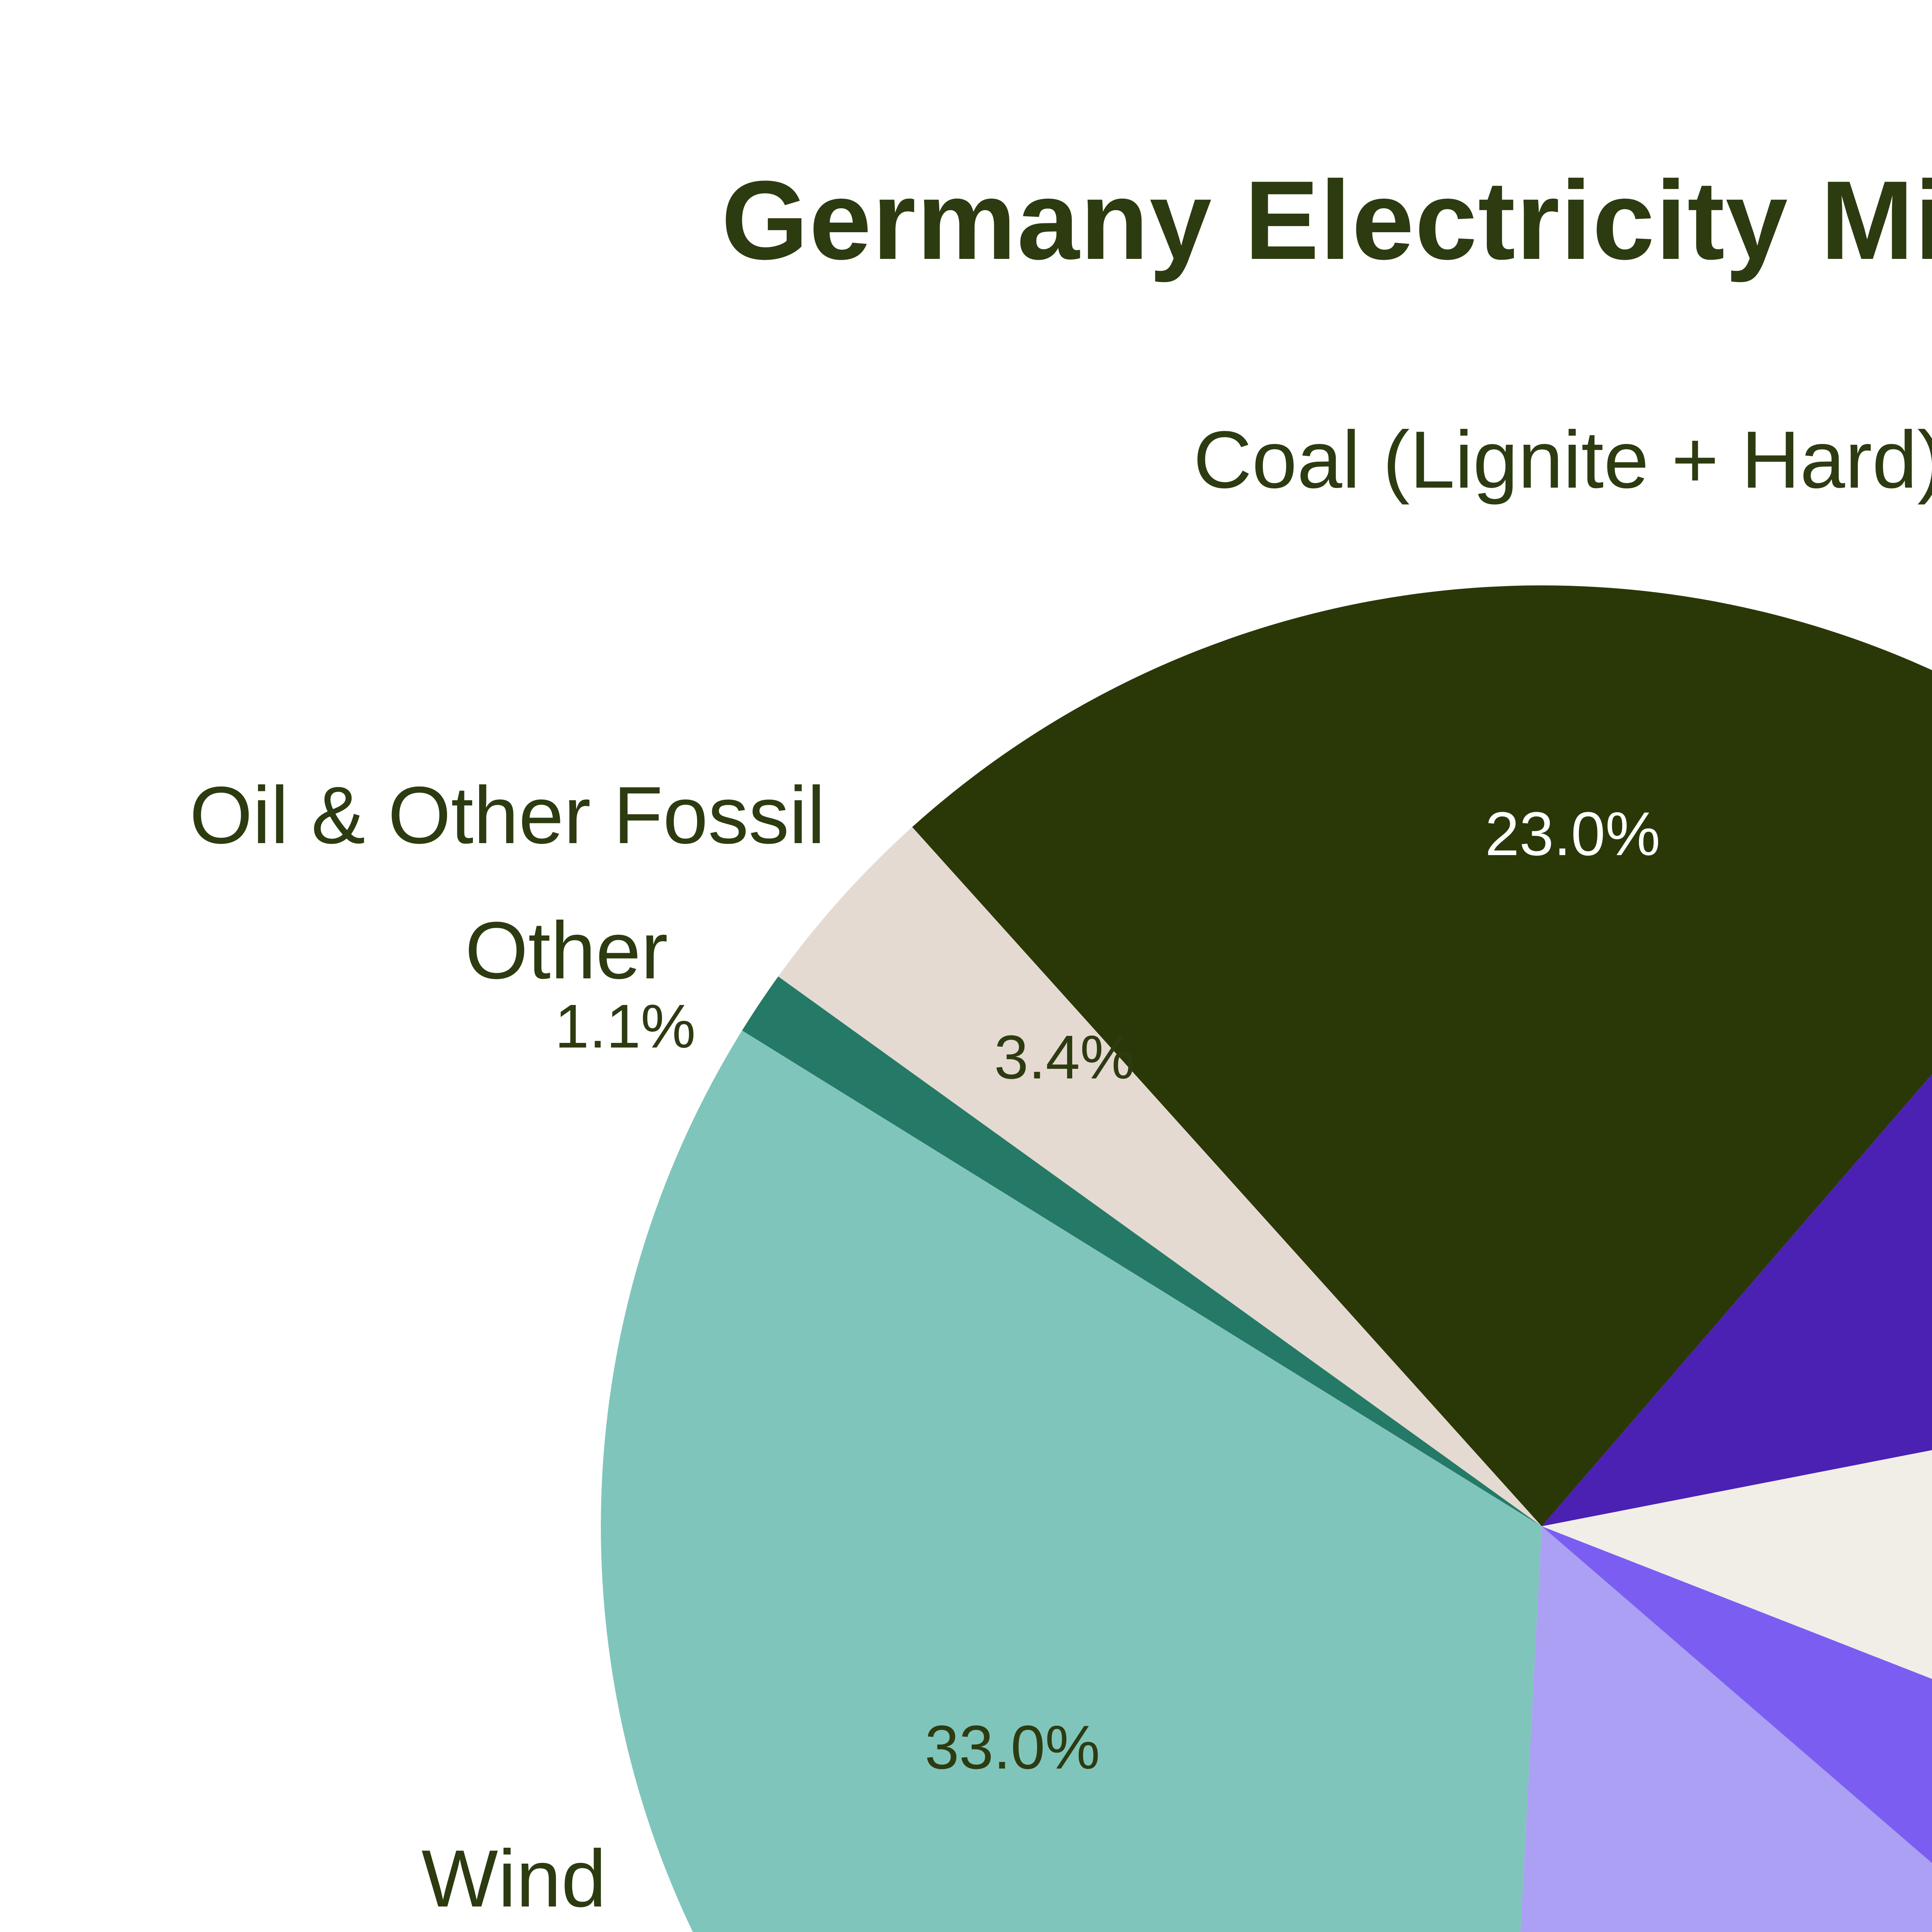 The width and height of the screenshot is (1932, 1932). Describe the element at coordinates (514, 1879) in the screenshot. I see `slice-label-wind: Wind` at that location.